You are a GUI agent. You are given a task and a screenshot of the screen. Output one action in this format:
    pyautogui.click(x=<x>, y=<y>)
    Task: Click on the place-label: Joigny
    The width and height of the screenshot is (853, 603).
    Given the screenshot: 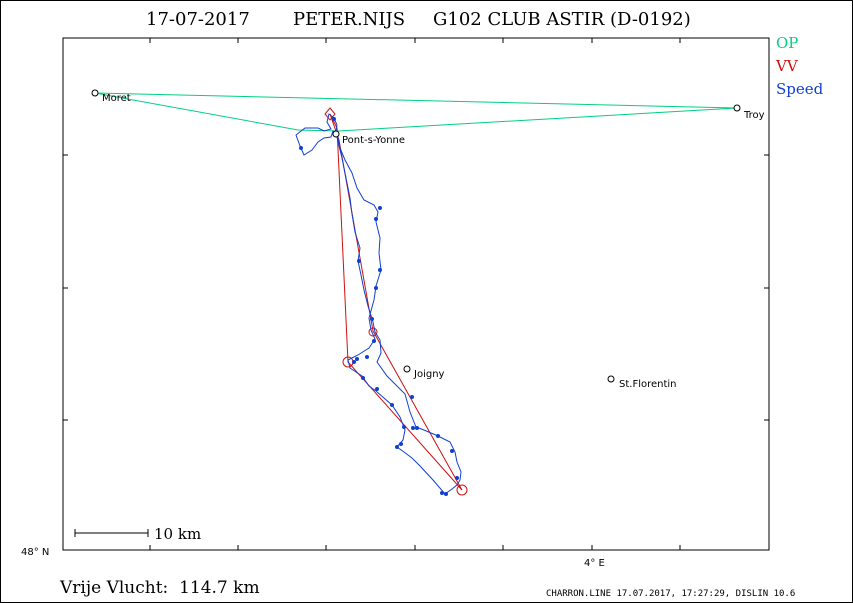 What is the action you would take?
    pyautogui.click(x=429, y=374)
    